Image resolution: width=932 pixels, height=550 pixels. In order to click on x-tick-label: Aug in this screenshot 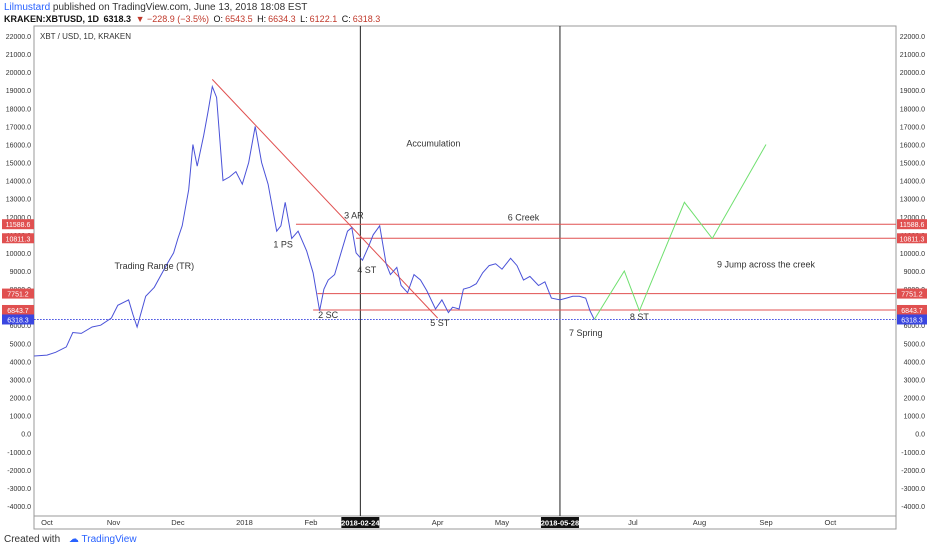, I will do `click(699, 522)`.